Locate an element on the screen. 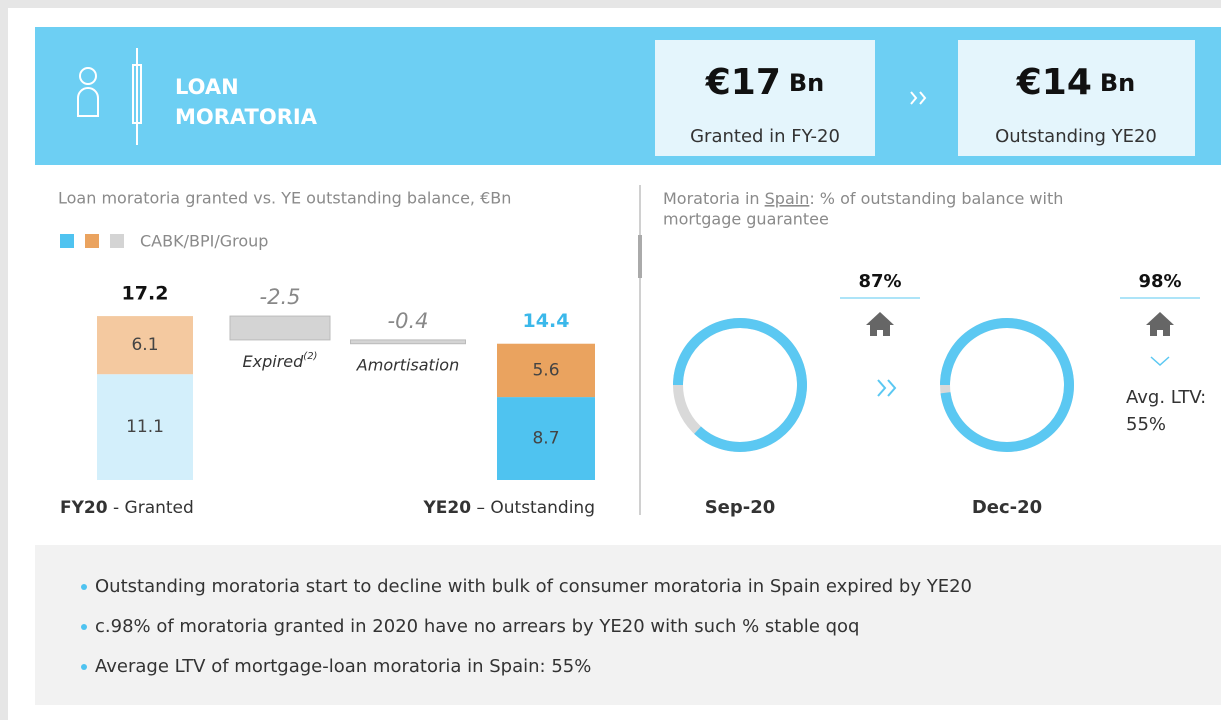  annotation: 55% is located at coordinates (1146, 424).